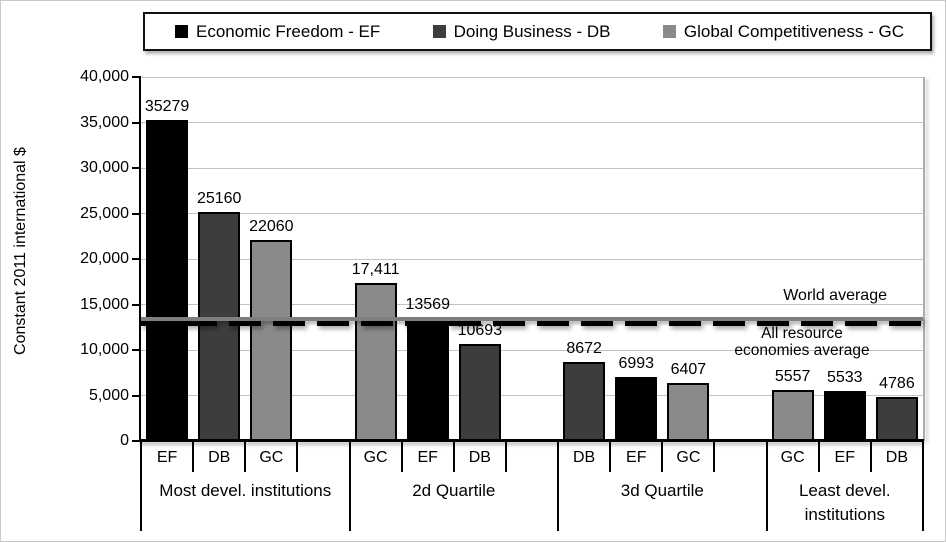  What do you see at coordinates (532, 31) in the screenshot?
I see `legend-label: Doing Business - DB` at bounding box center [532, 31].